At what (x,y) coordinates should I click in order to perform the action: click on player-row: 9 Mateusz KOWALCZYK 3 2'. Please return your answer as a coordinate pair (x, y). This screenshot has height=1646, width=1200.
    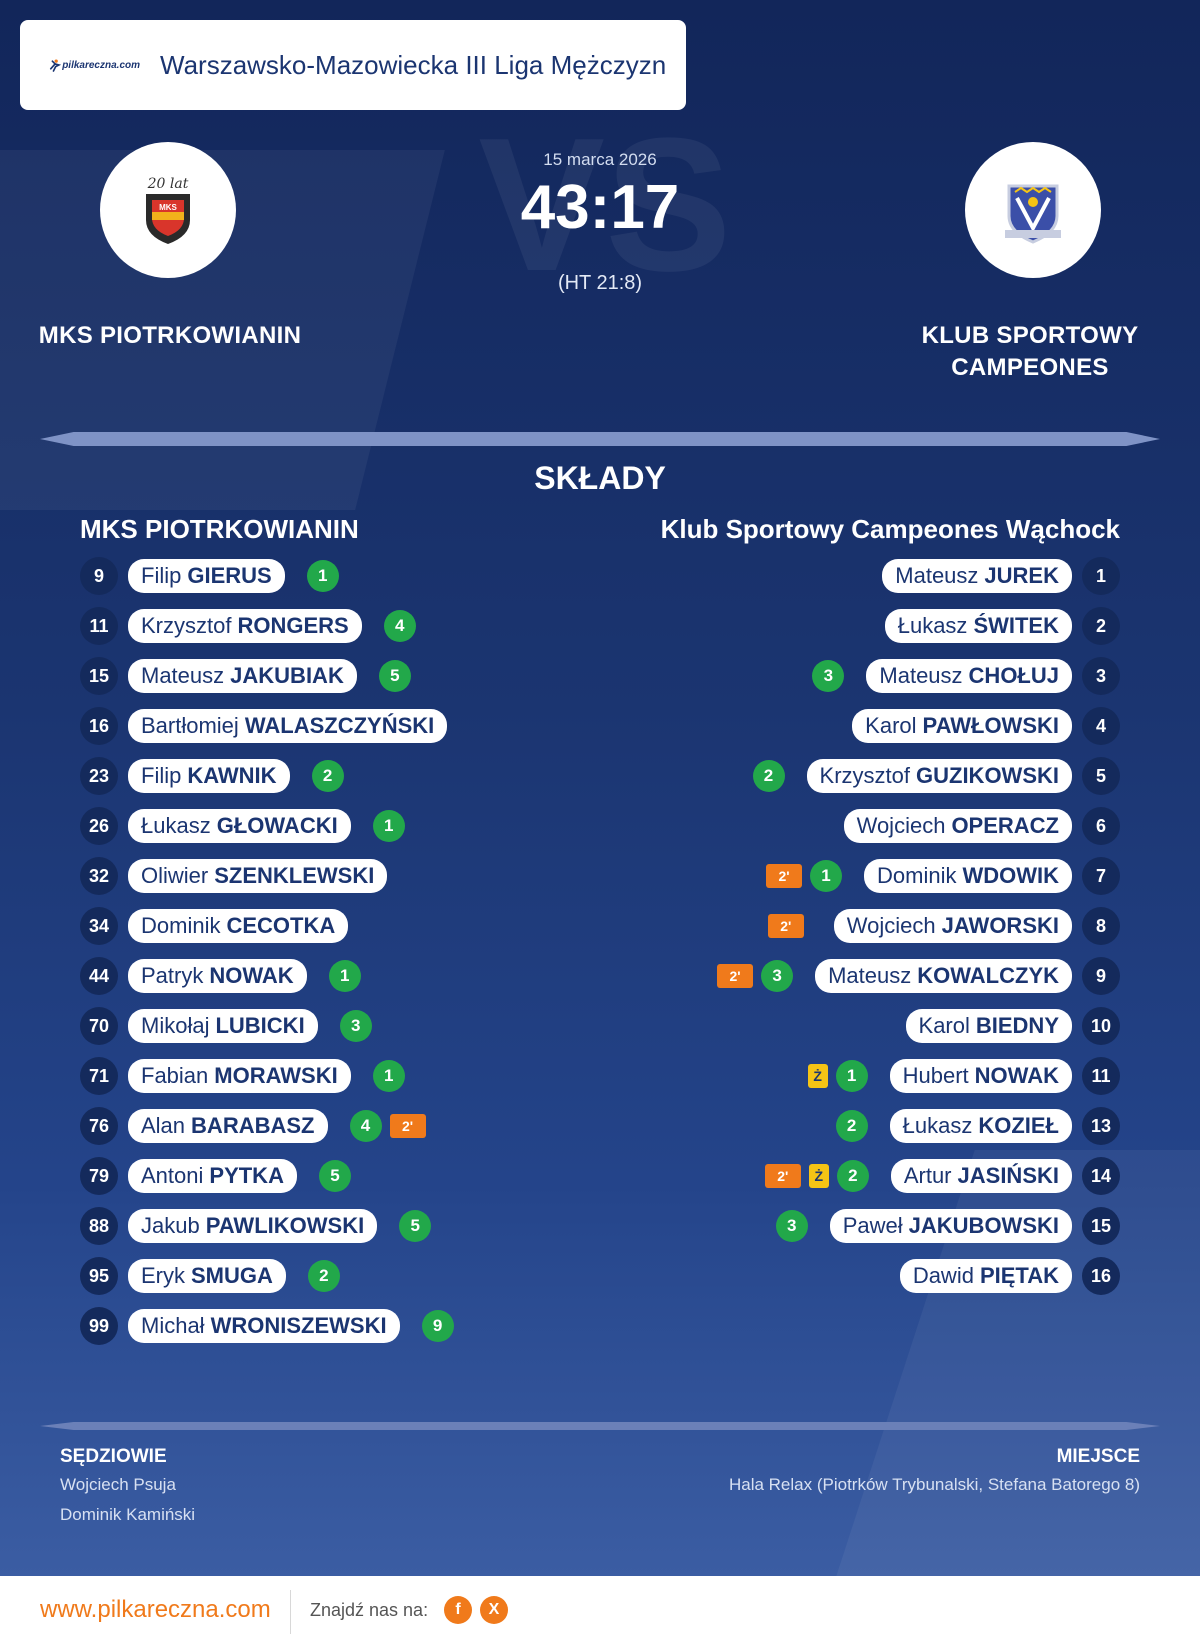
    Looking at the image, I should click on (918, 976).